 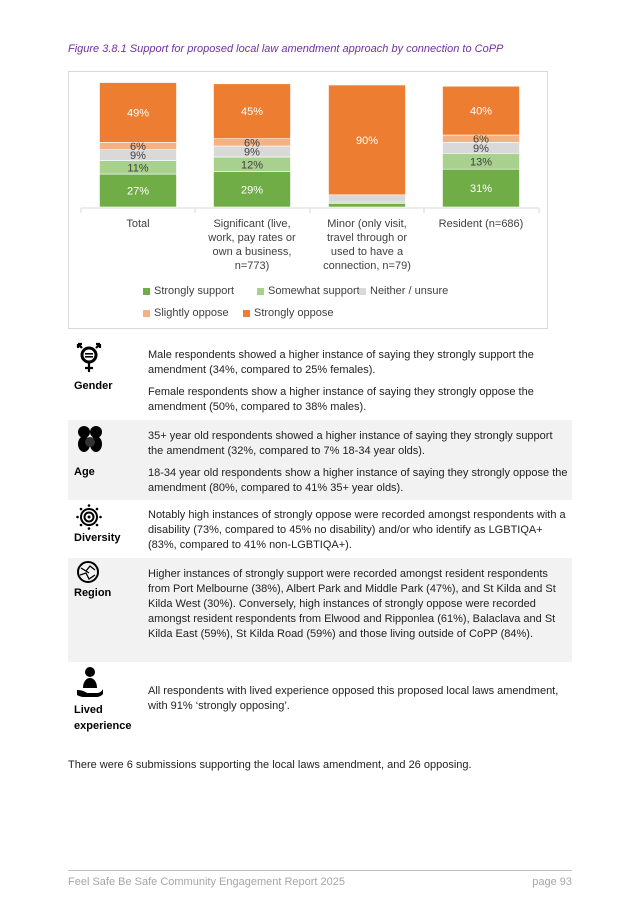 I want to click on gender-icon, so click(x=89, y=357).